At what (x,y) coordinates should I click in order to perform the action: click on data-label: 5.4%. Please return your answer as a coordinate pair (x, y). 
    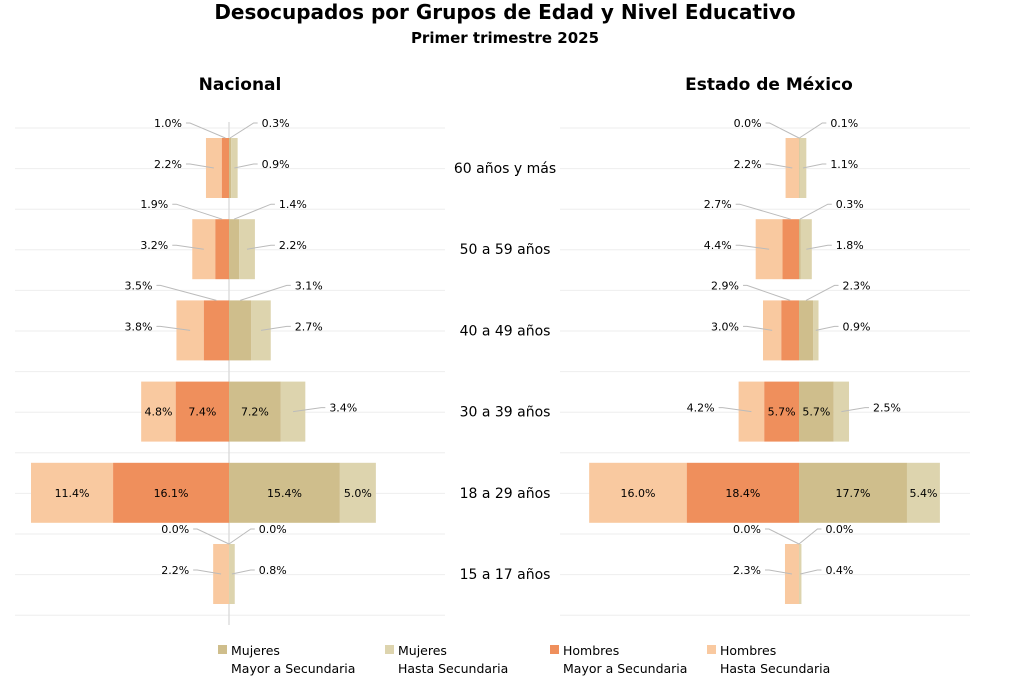
    Looking at the image, I should click on (923, 493).